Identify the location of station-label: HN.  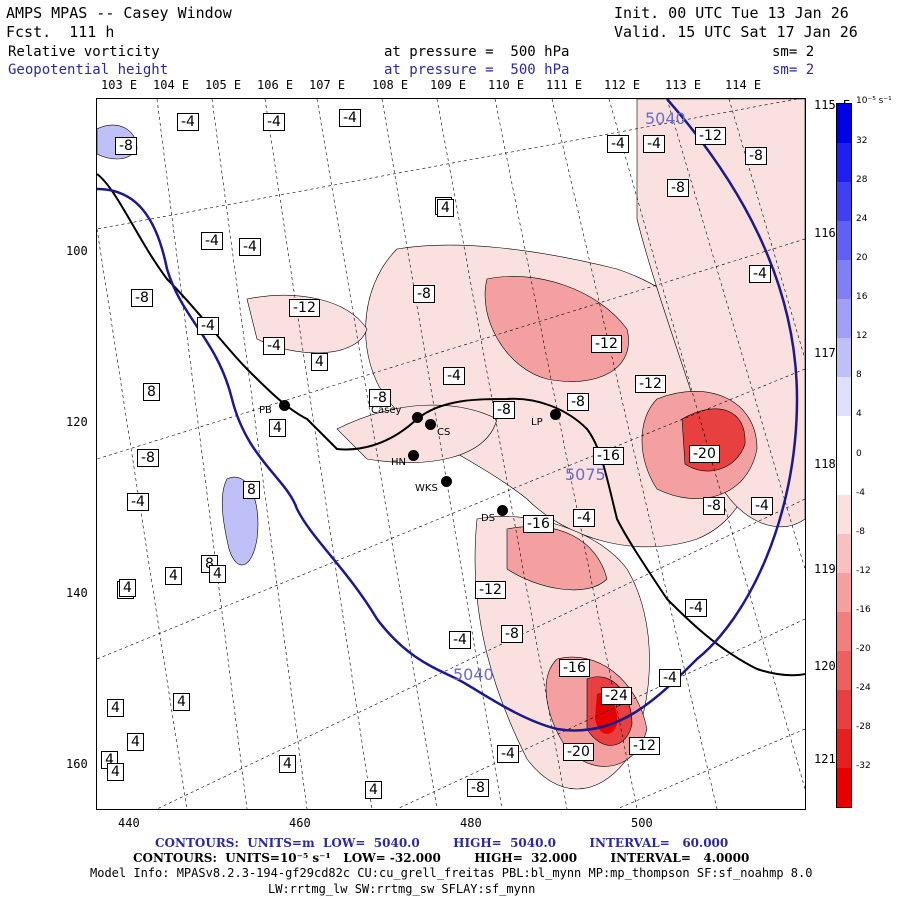
(398, 462).